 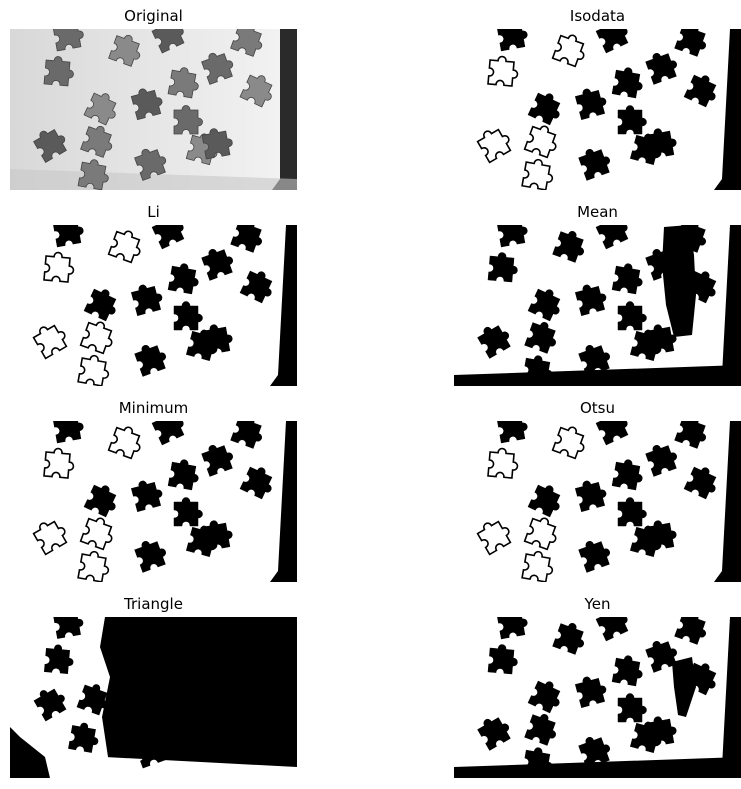 I want to click on panel-title: Original, so click(x=153, y=16).